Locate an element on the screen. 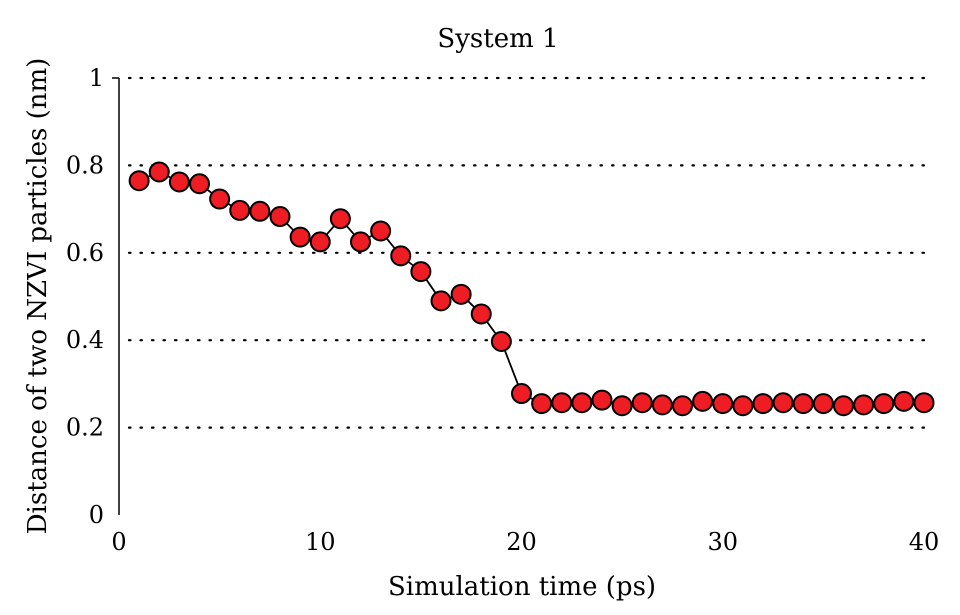 The image size is (960, 615). x-tick-label: 20 is located at coordinates (521, 542).